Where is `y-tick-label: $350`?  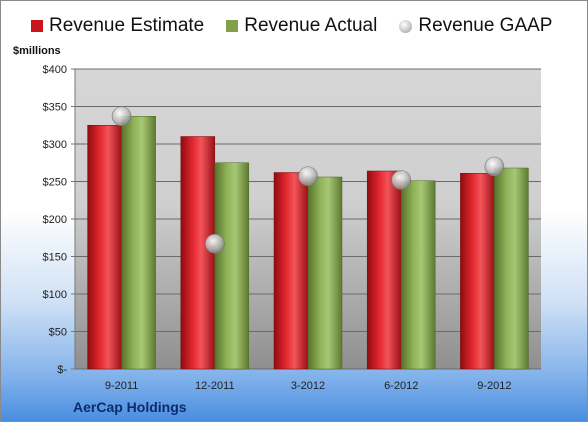 y-tick-label: $350 is located at coordinates (55, 108).